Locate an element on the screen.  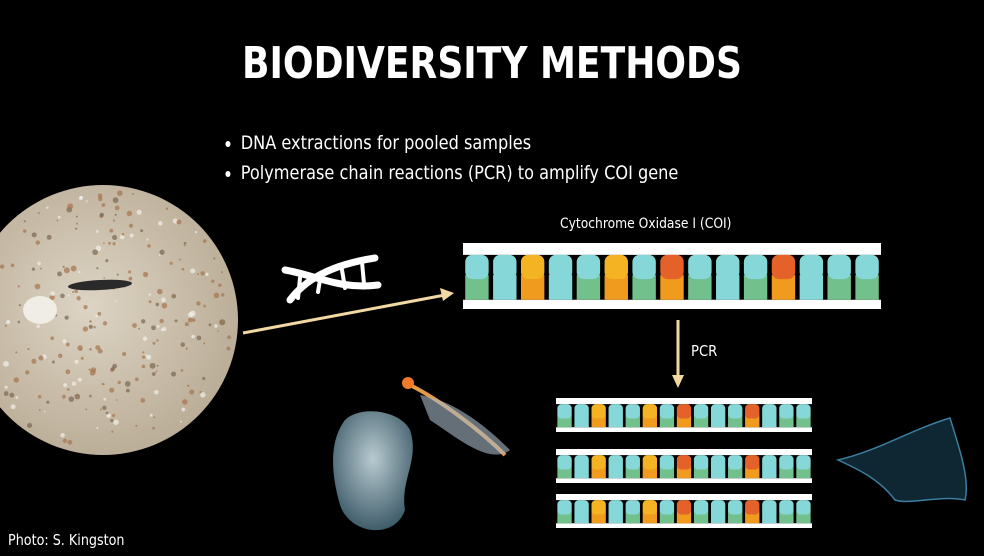
gene-label: Cytochrome Oxidase I (COI) is located at coordinates (646, 224).